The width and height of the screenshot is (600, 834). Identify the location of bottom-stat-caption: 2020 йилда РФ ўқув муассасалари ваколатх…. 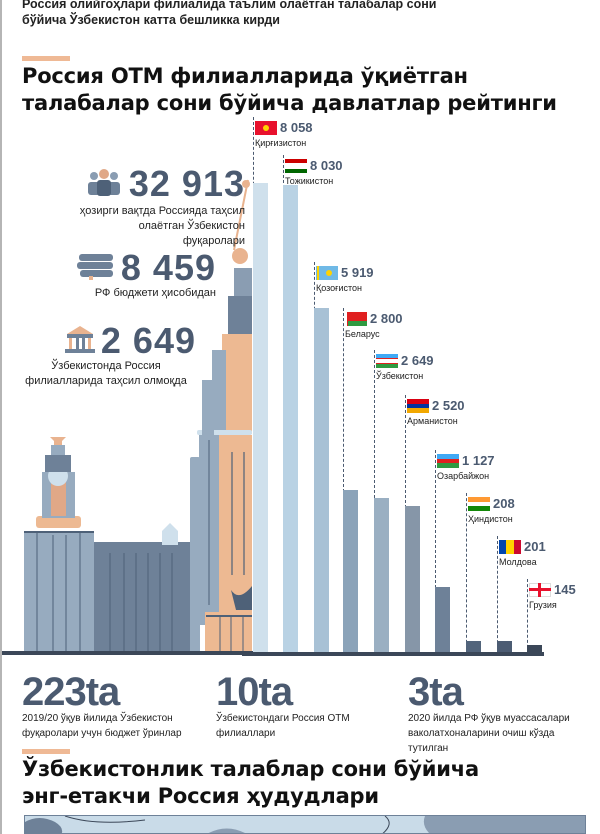
(489, 733).